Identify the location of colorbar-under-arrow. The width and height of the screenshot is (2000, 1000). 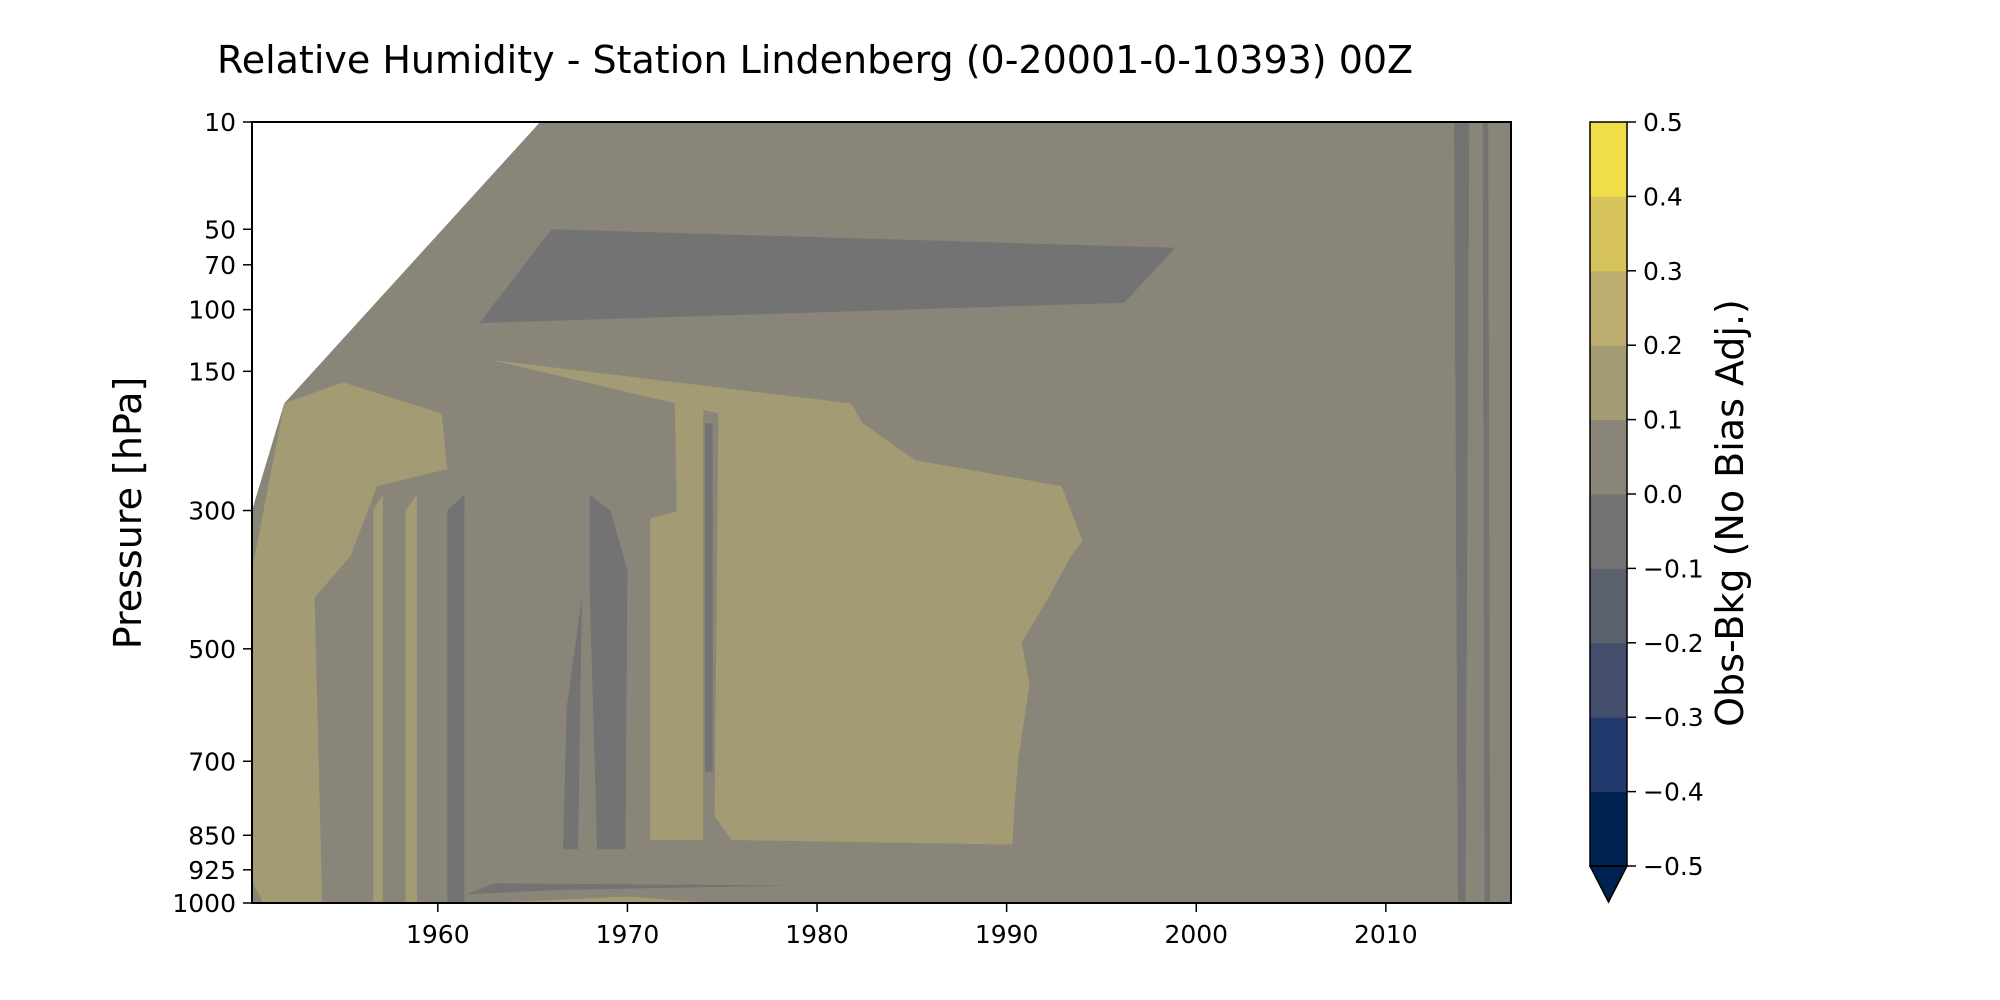
(1608, 884).